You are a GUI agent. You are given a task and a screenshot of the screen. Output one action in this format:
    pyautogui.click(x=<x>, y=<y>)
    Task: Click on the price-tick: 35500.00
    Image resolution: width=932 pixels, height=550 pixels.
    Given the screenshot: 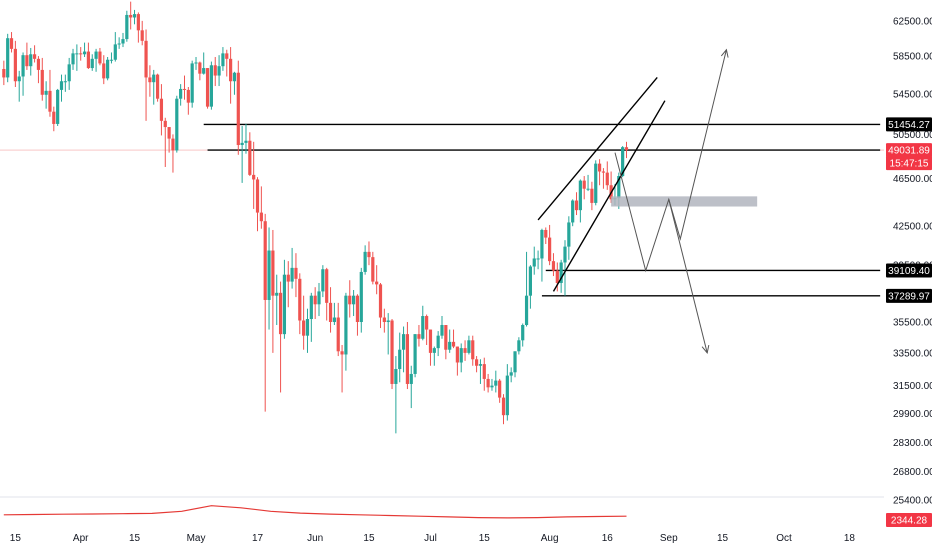 What is the action you would take?
    pyautogui.click(x=912, y=323)
    